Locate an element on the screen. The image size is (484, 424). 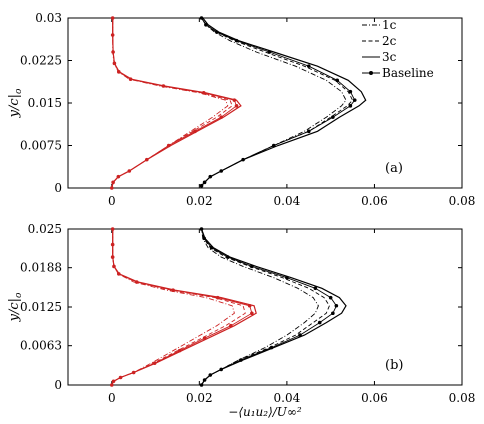
y-tick-label: 0.015 is located at coordinates (45, 103).